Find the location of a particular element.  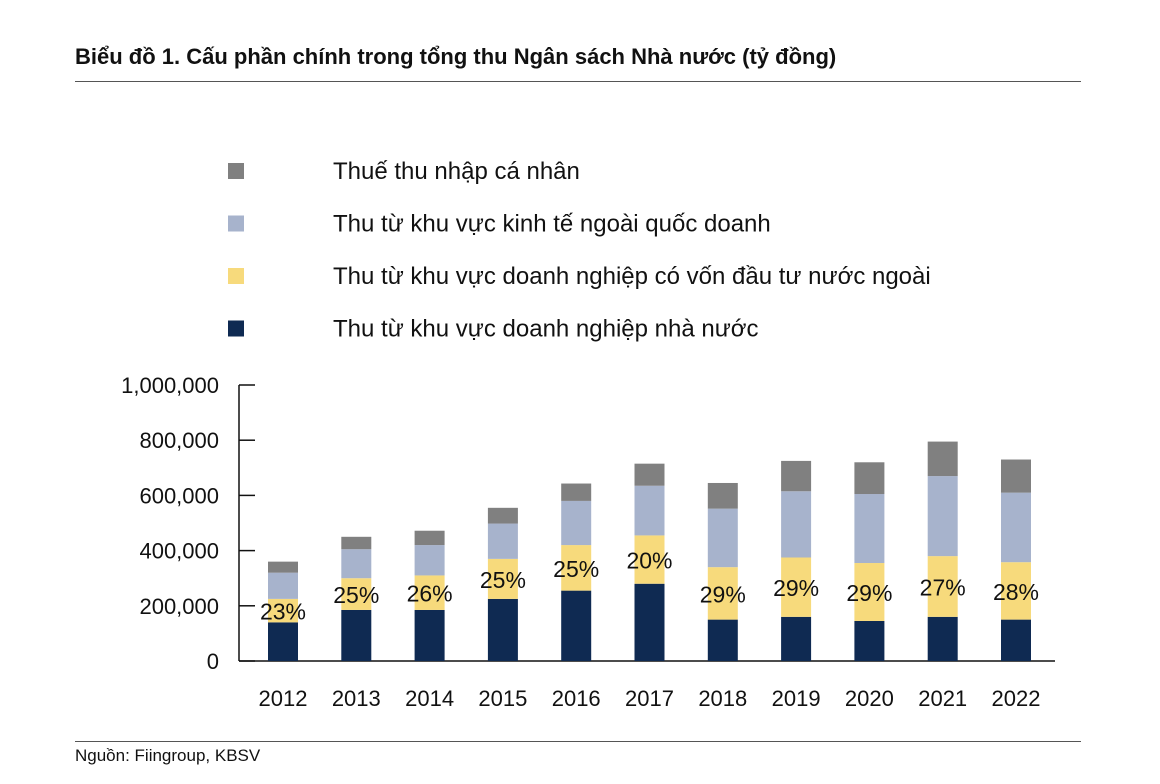

footer-divider is located at coordinates (578, 741).